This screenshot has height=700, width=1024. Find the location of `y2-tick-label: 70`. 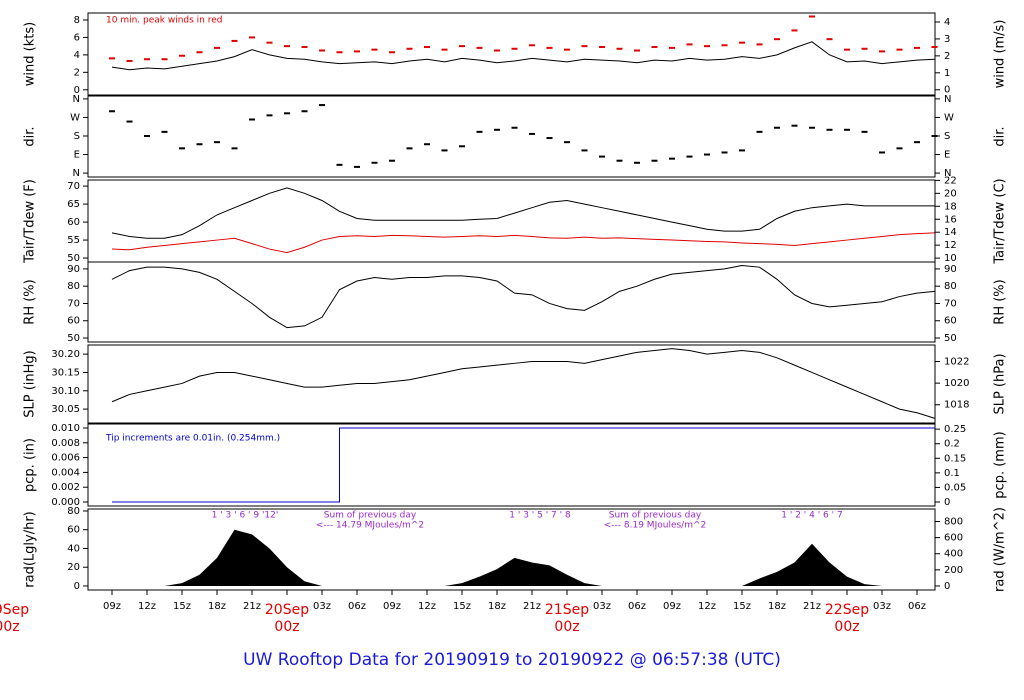

y2-tick-label: 70 is located at coordinates (950, 303).